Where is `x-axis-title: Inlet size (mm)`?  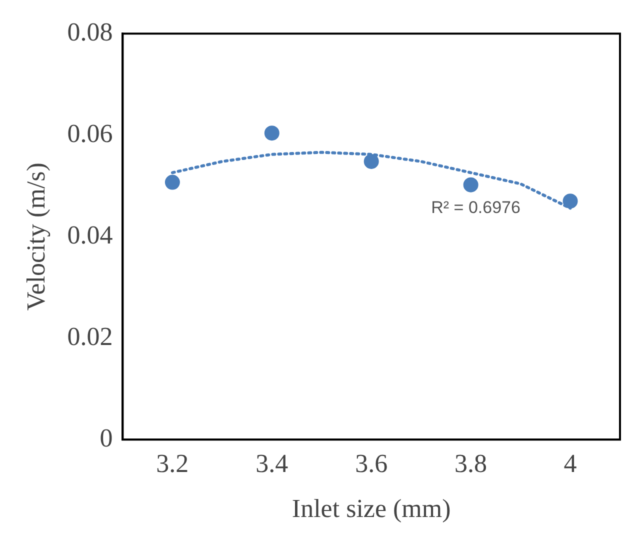 x-axis-title: Inlet size (mm) is located at coordinates (371, 509).